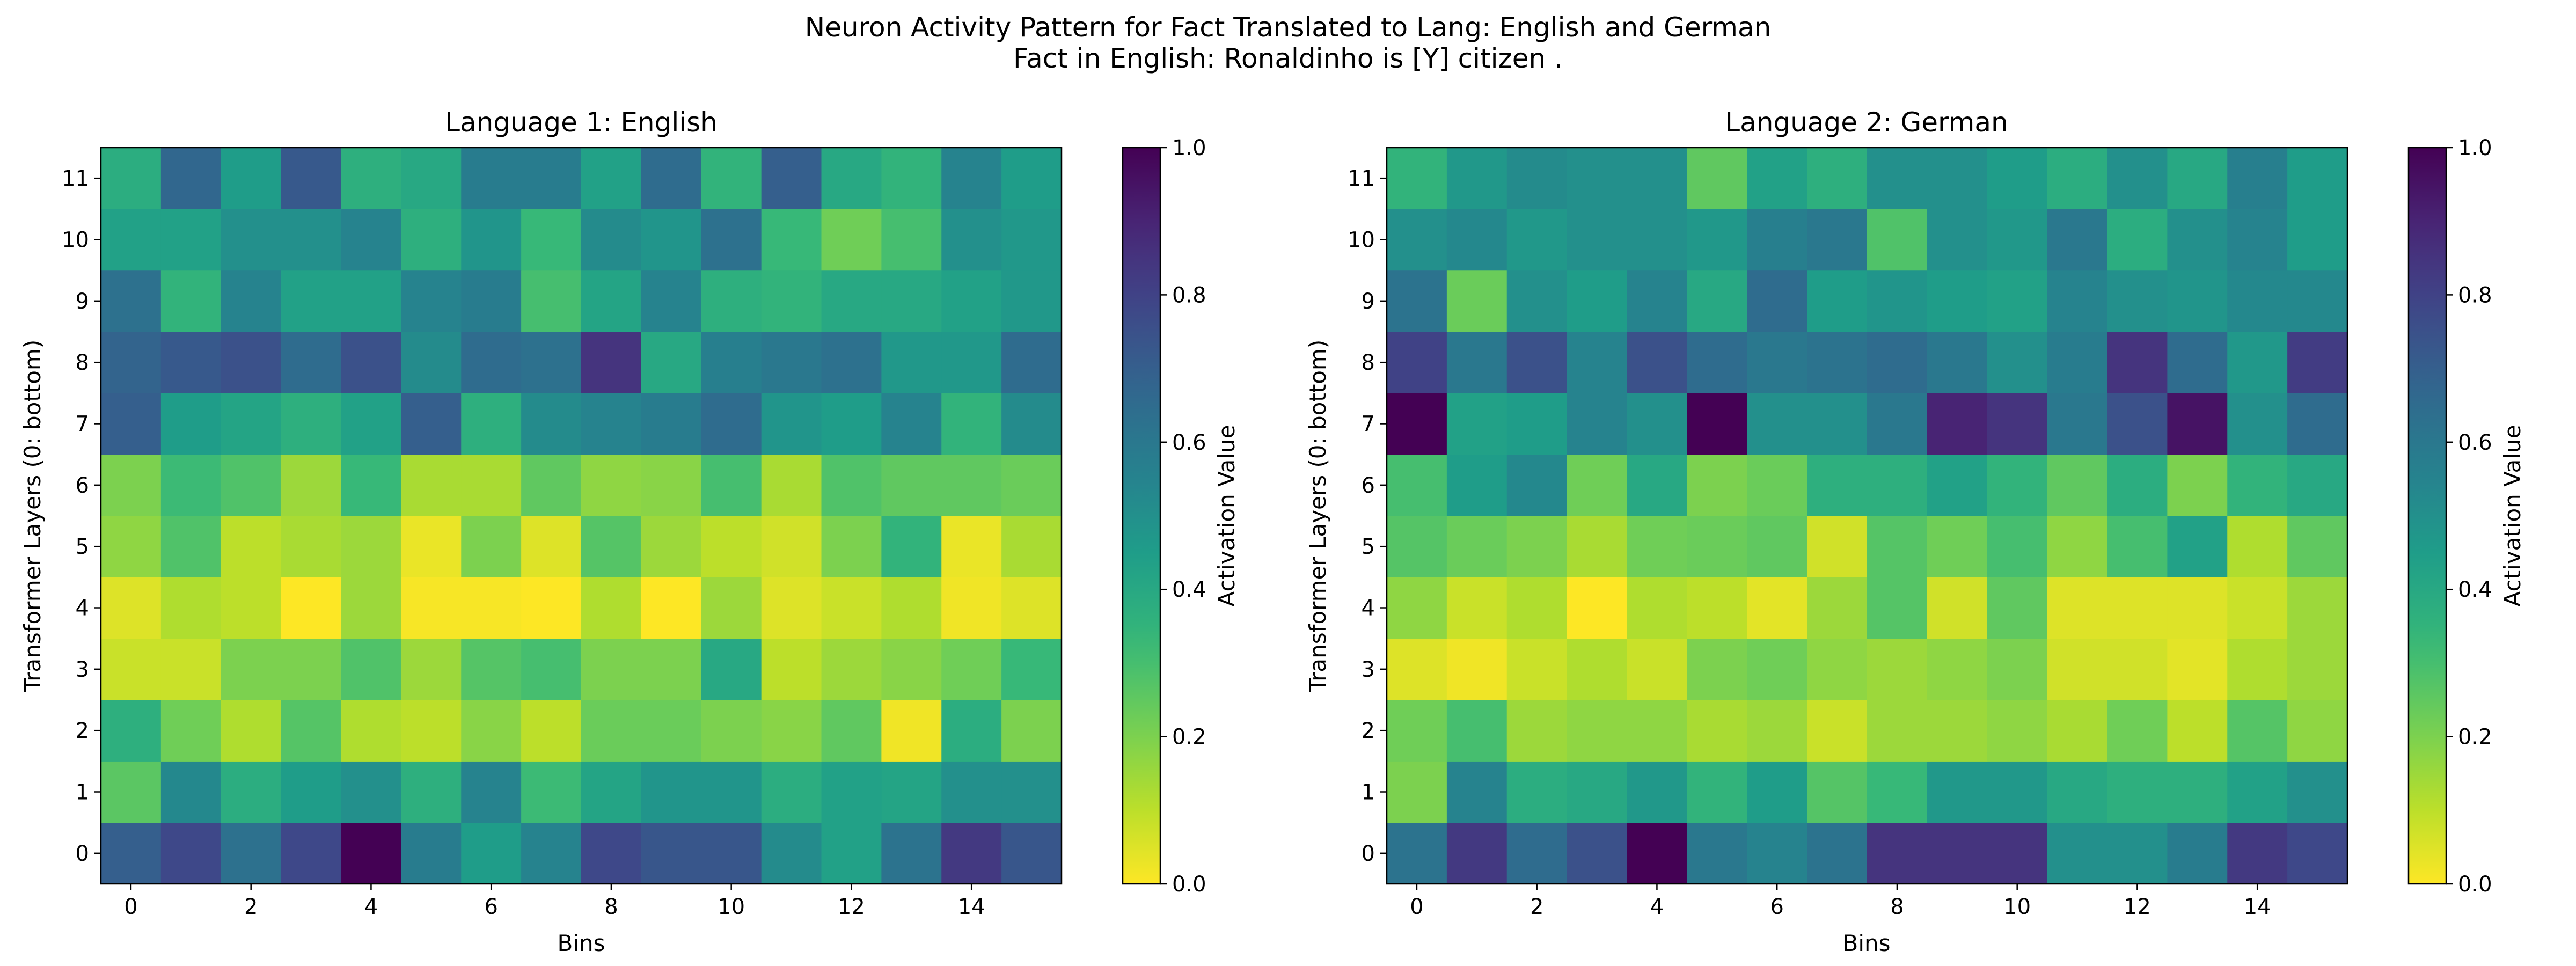 This screenshot has height=966, width=2576. Describe the element at coordinates (75, 178) in the screenshot. I see `y-tick-label: 11` at that location.